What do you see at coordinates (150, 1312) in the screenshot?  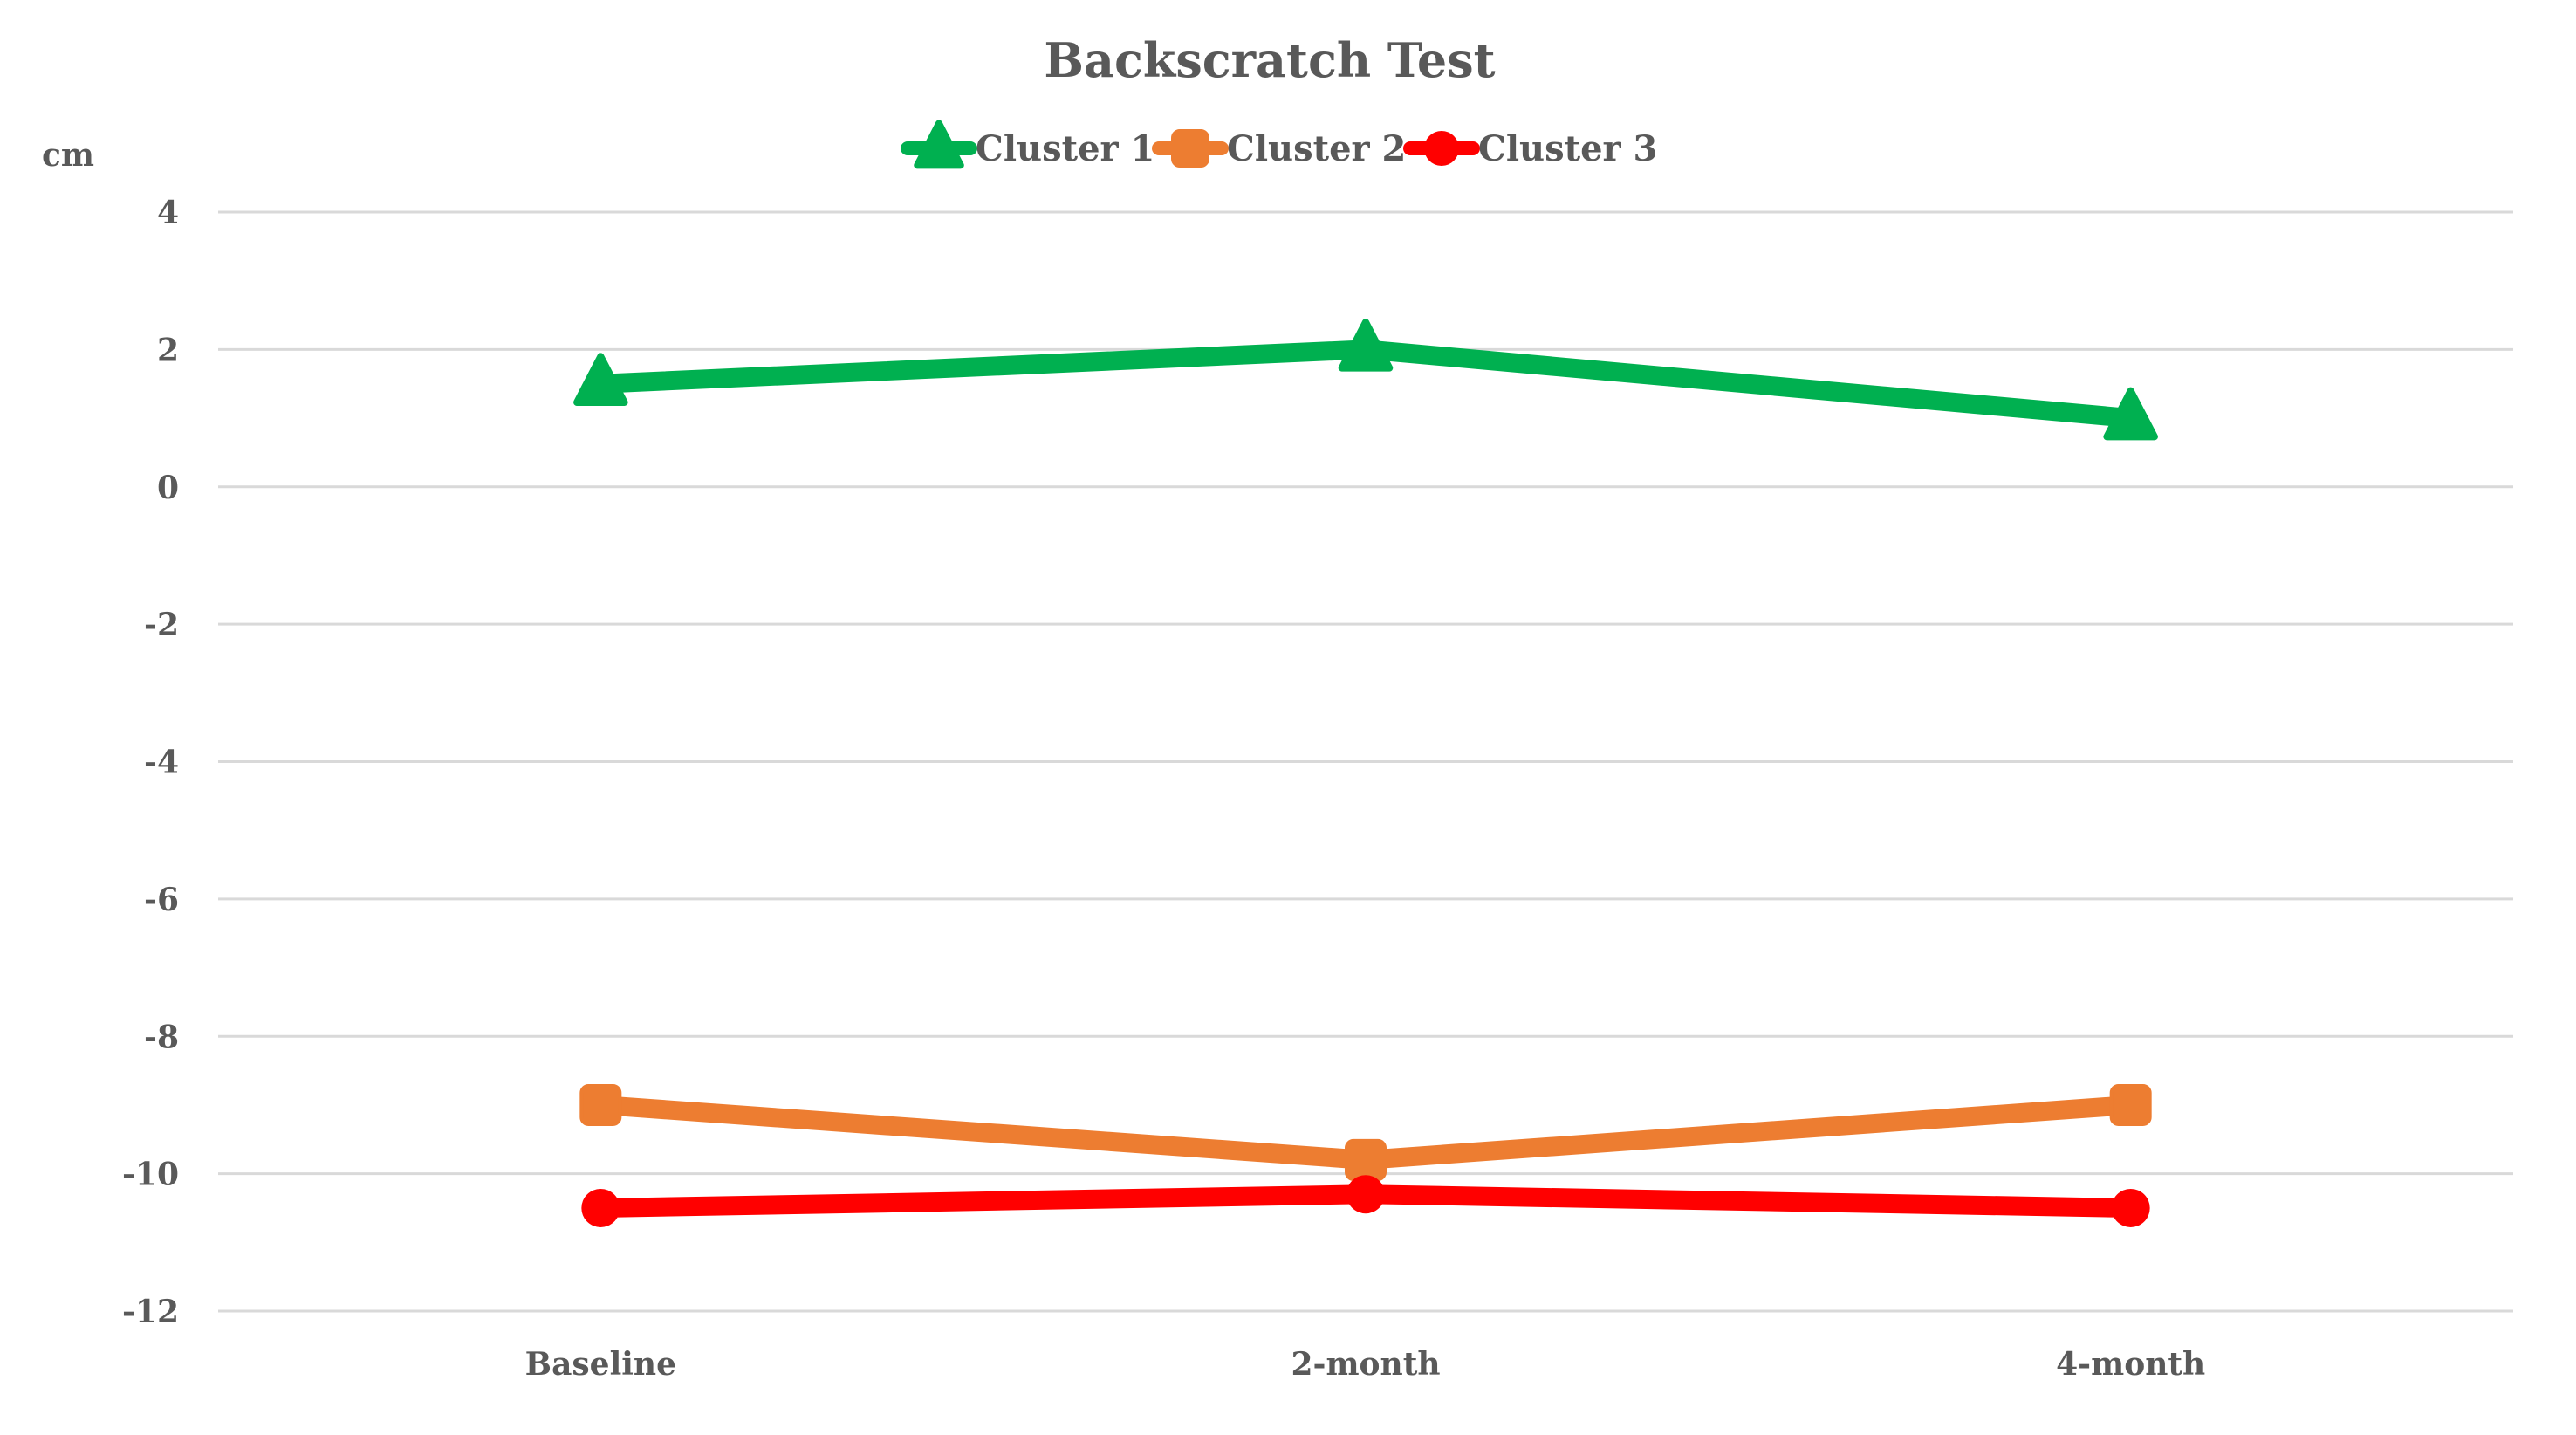 I see `y-tick-label: -12` at bounding box center [150, 1312].